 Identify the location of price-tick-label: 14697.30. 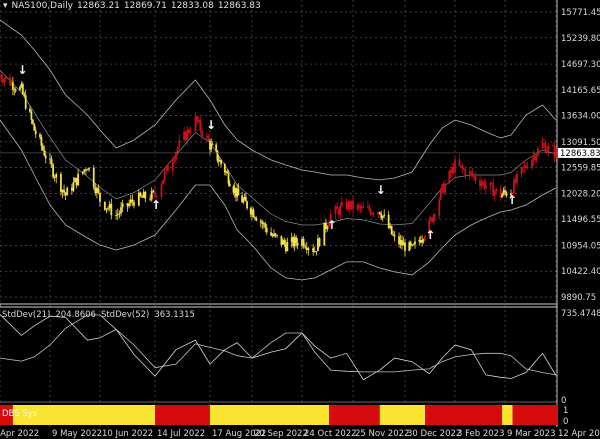
(580, 65).